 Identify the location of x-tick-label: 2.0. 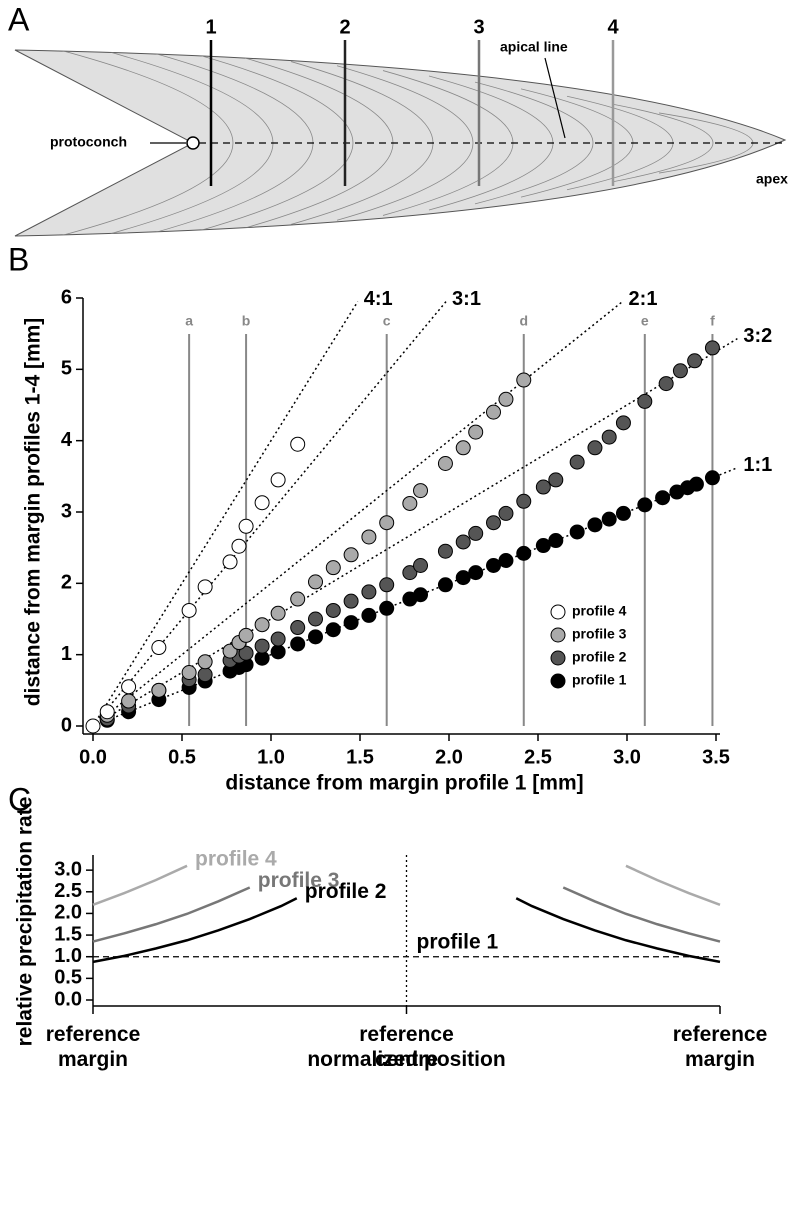
(449, 757).